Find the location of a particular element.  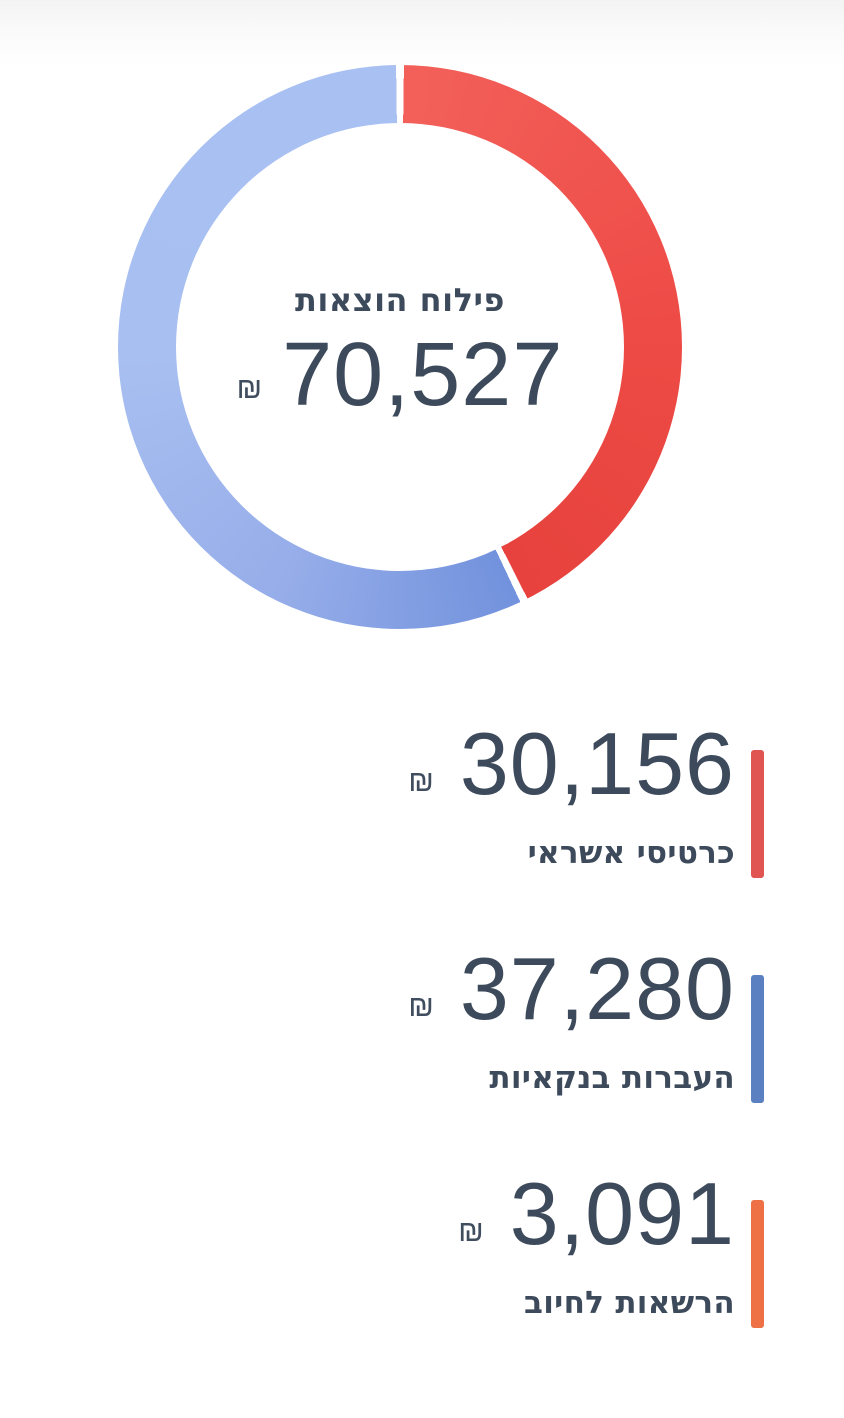

legend-item-direct-debits: ₪ 3,091 הרשאות לחיוב is located at coordinates (611, 1249).